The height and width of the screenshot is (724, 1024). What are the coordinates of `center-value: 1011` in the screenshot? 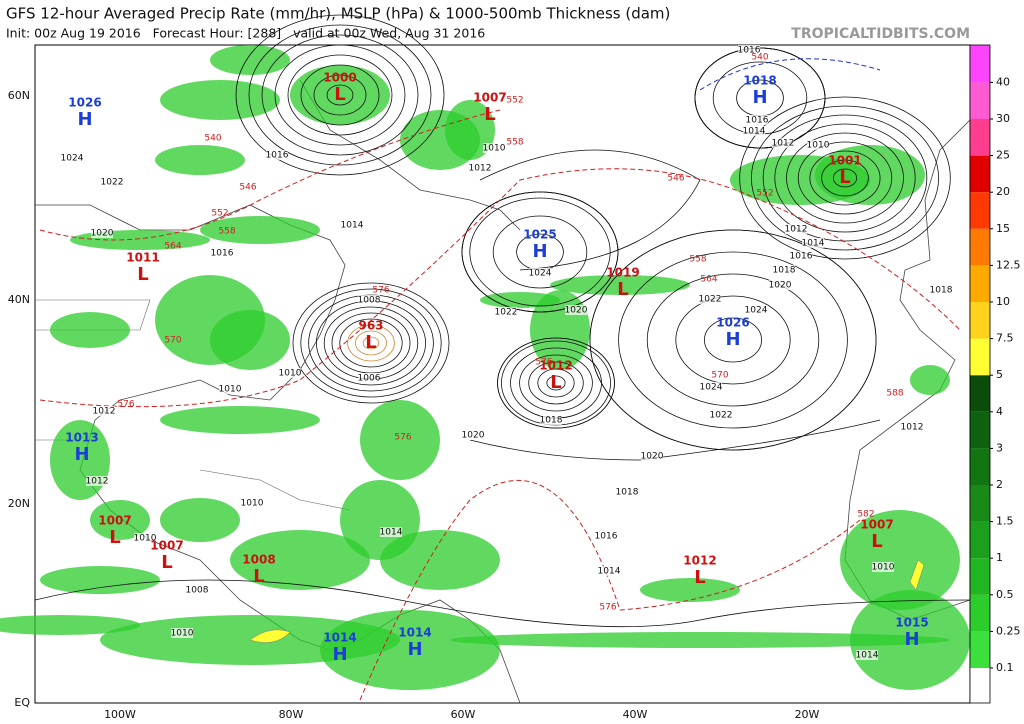 It's located at (142, 258).